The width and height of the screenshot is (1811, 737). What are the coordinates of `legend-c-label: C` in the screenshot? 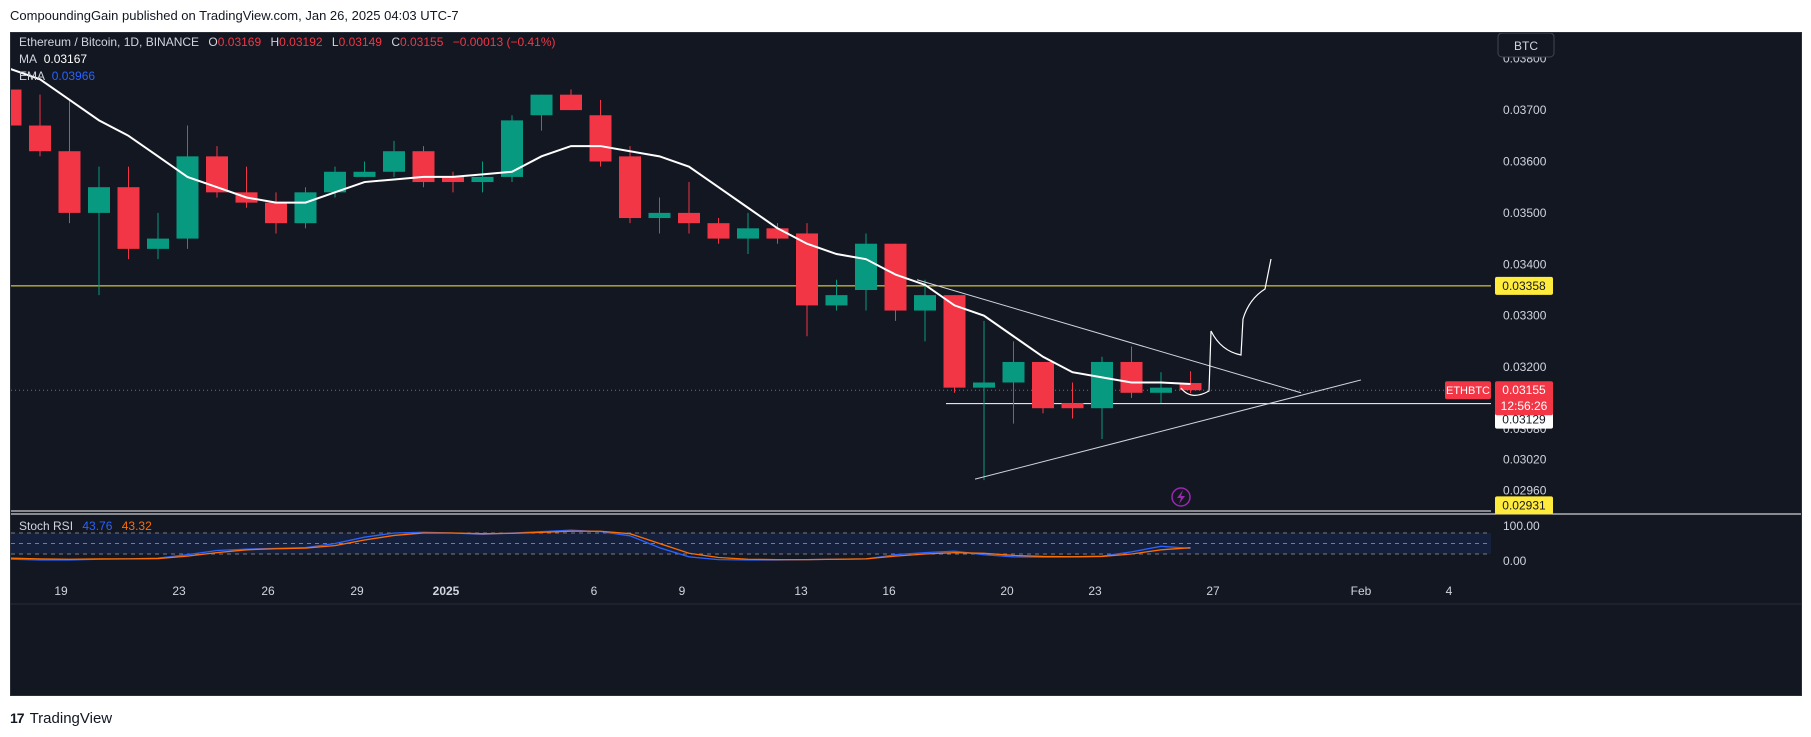 It's located at (395, 42).